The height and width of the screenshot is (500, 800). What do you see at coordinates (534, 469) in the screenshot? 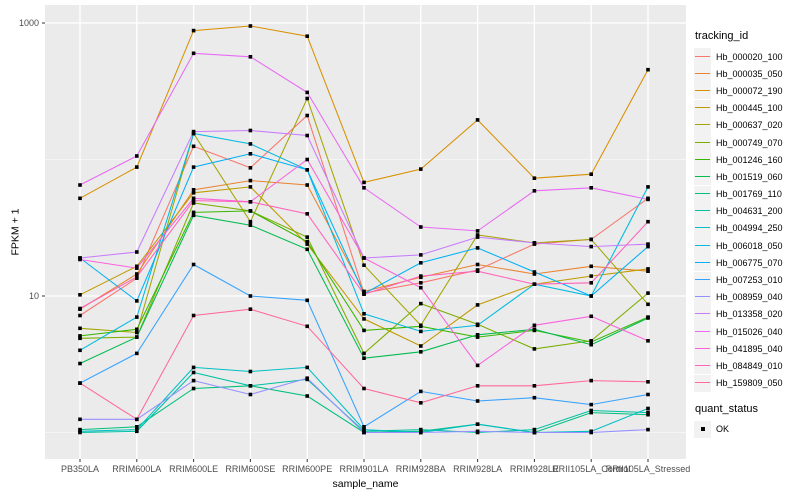
I see `x-tick-label: RRIM928LE` at bounding box center [534, 469].